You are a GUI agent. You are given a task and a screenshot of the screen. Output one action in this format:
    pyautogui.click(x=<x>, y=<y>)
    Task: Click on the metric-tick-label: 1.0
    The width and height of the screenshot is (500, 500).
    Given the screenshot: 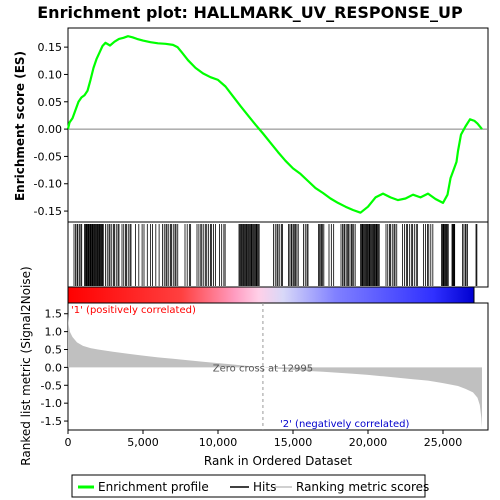 What is the action you would take?
    pyautogui.click(x=54, y=332)
    